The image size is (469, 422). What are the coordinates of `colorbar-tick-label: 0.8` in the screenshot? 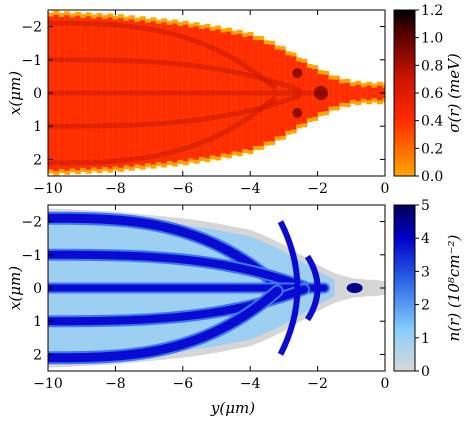 It's located at (432, 66).